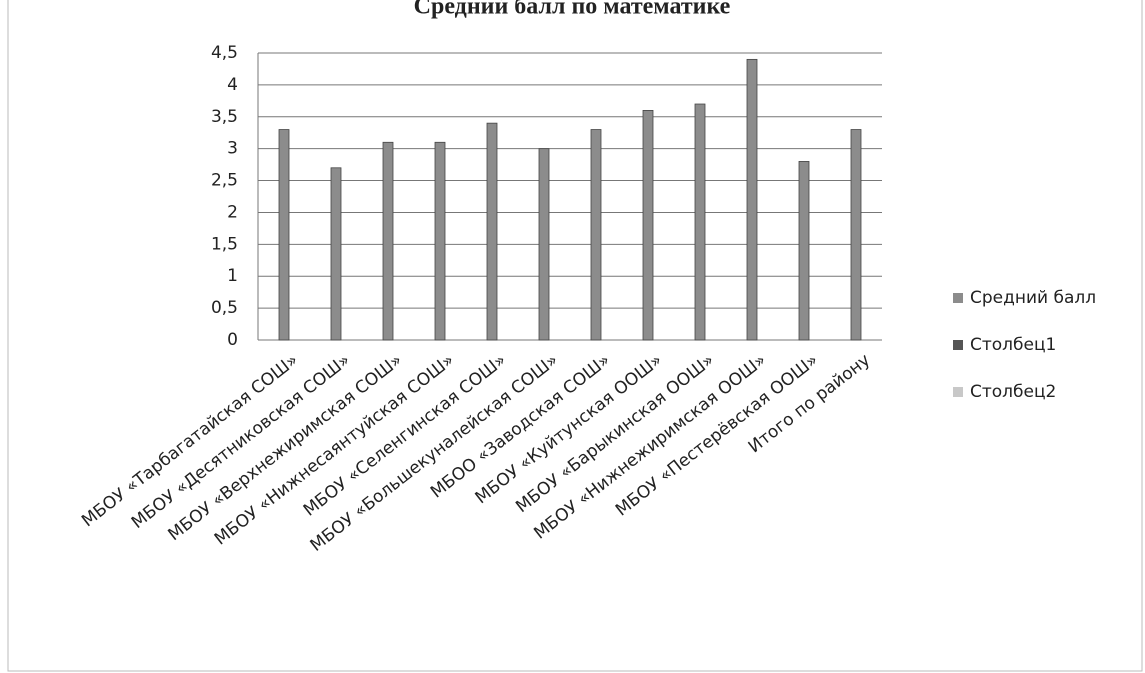 The image size is (1145, 673). What do you see at coordinates (224, 117) in the screenshot?
I see `y-tick-label: 3,5` at bounding box center [224, 117].